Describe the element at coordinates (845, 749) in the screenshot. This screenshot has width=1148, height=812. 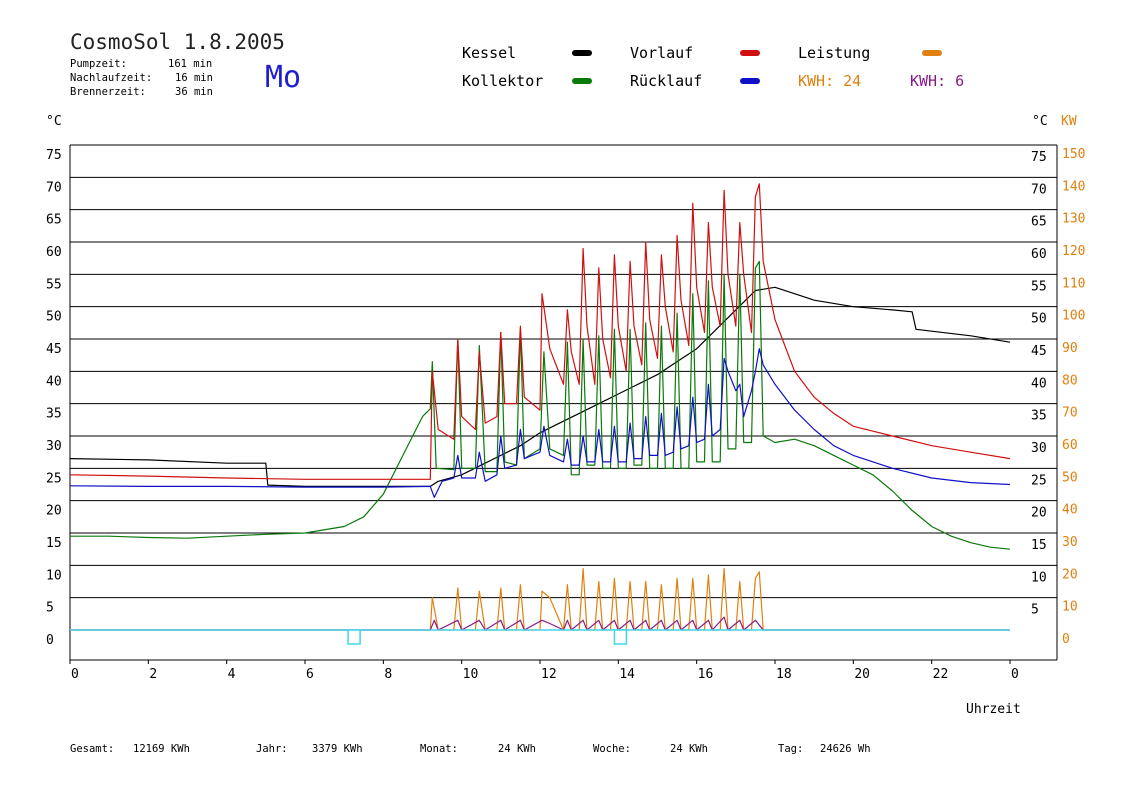
I see `footer-value-tag: 24626 Wh` at that location.